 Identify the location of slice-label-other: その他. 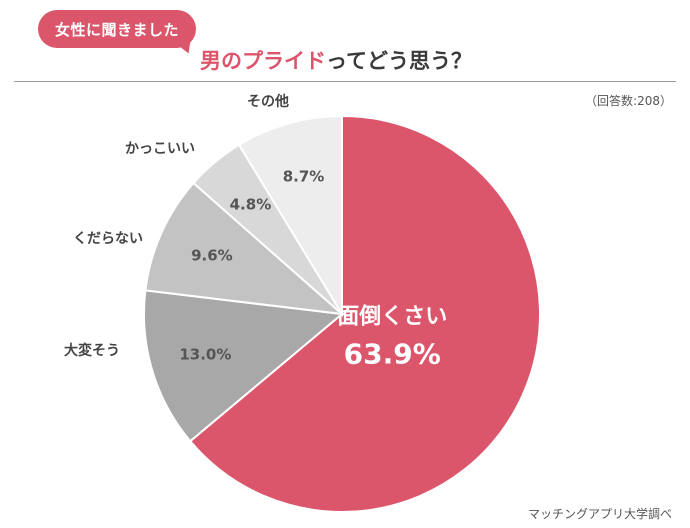
(268, 101).